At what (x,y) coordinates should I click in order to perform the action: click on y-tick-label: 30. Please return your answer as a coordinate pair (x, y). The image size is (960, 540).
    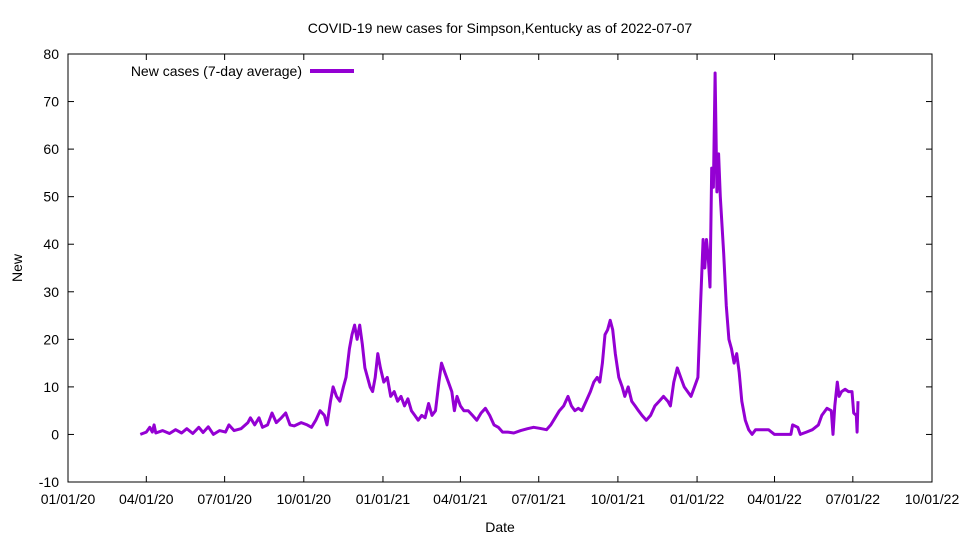
    Looking at the image, I should click on (51, 292).